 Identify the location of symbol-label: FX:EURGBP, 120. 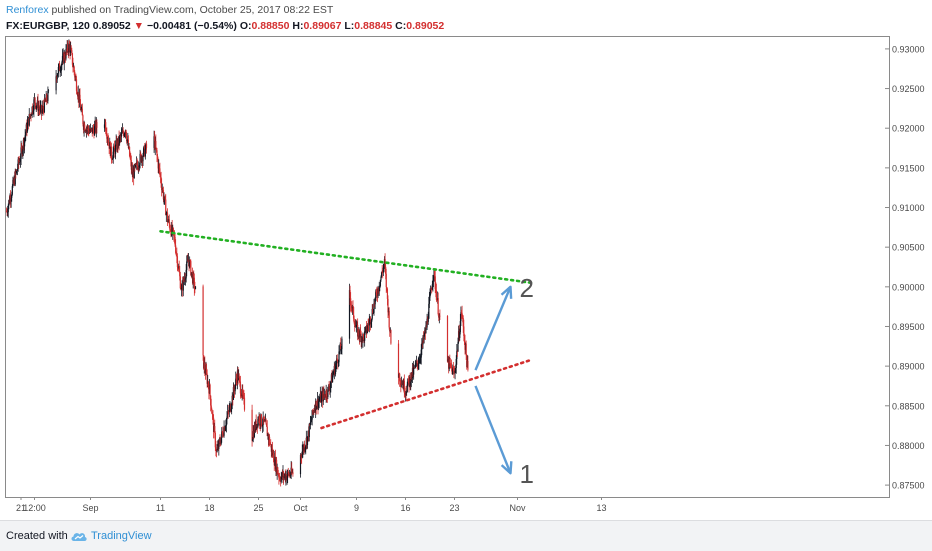
(48, 26).